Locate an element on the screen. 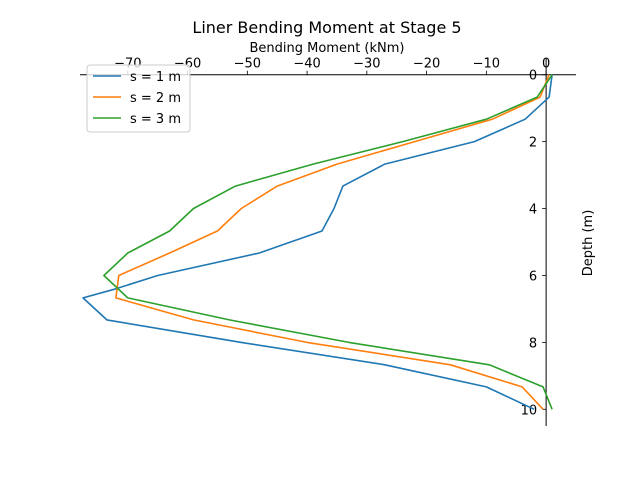  y-tick-label: 0 is located at coordinates (533, 76).